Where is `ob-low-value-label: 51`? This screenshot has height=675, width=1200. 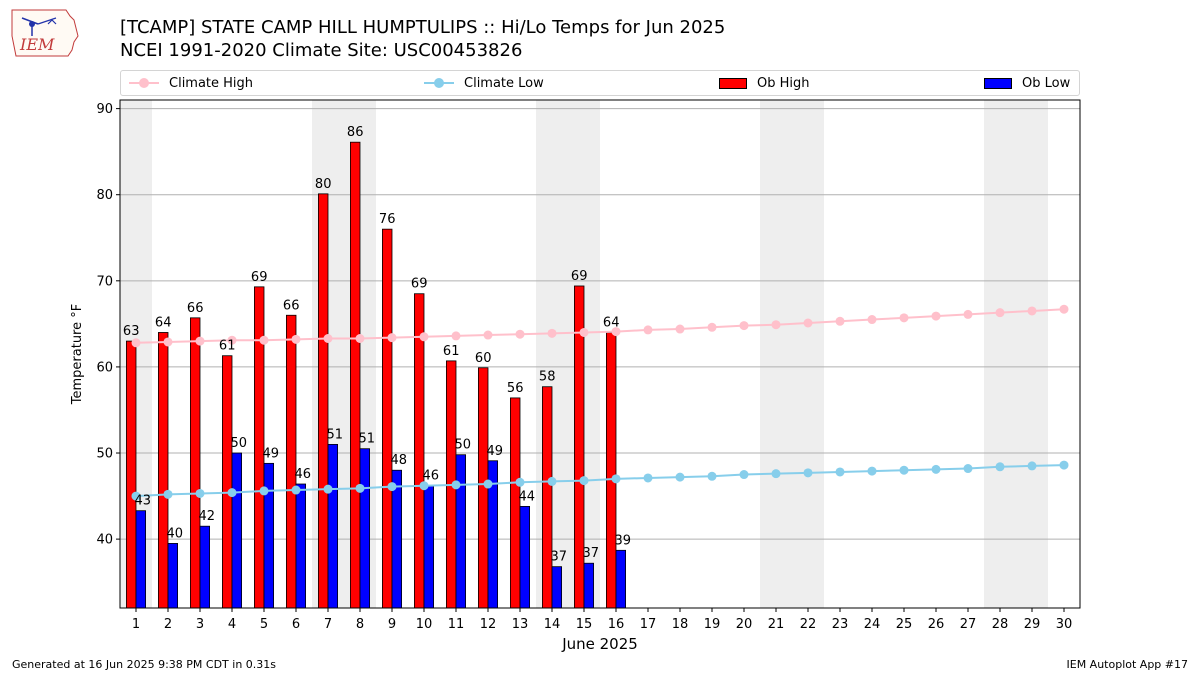
ob-low-value-label: 51 is located at coordinates (367, 439).